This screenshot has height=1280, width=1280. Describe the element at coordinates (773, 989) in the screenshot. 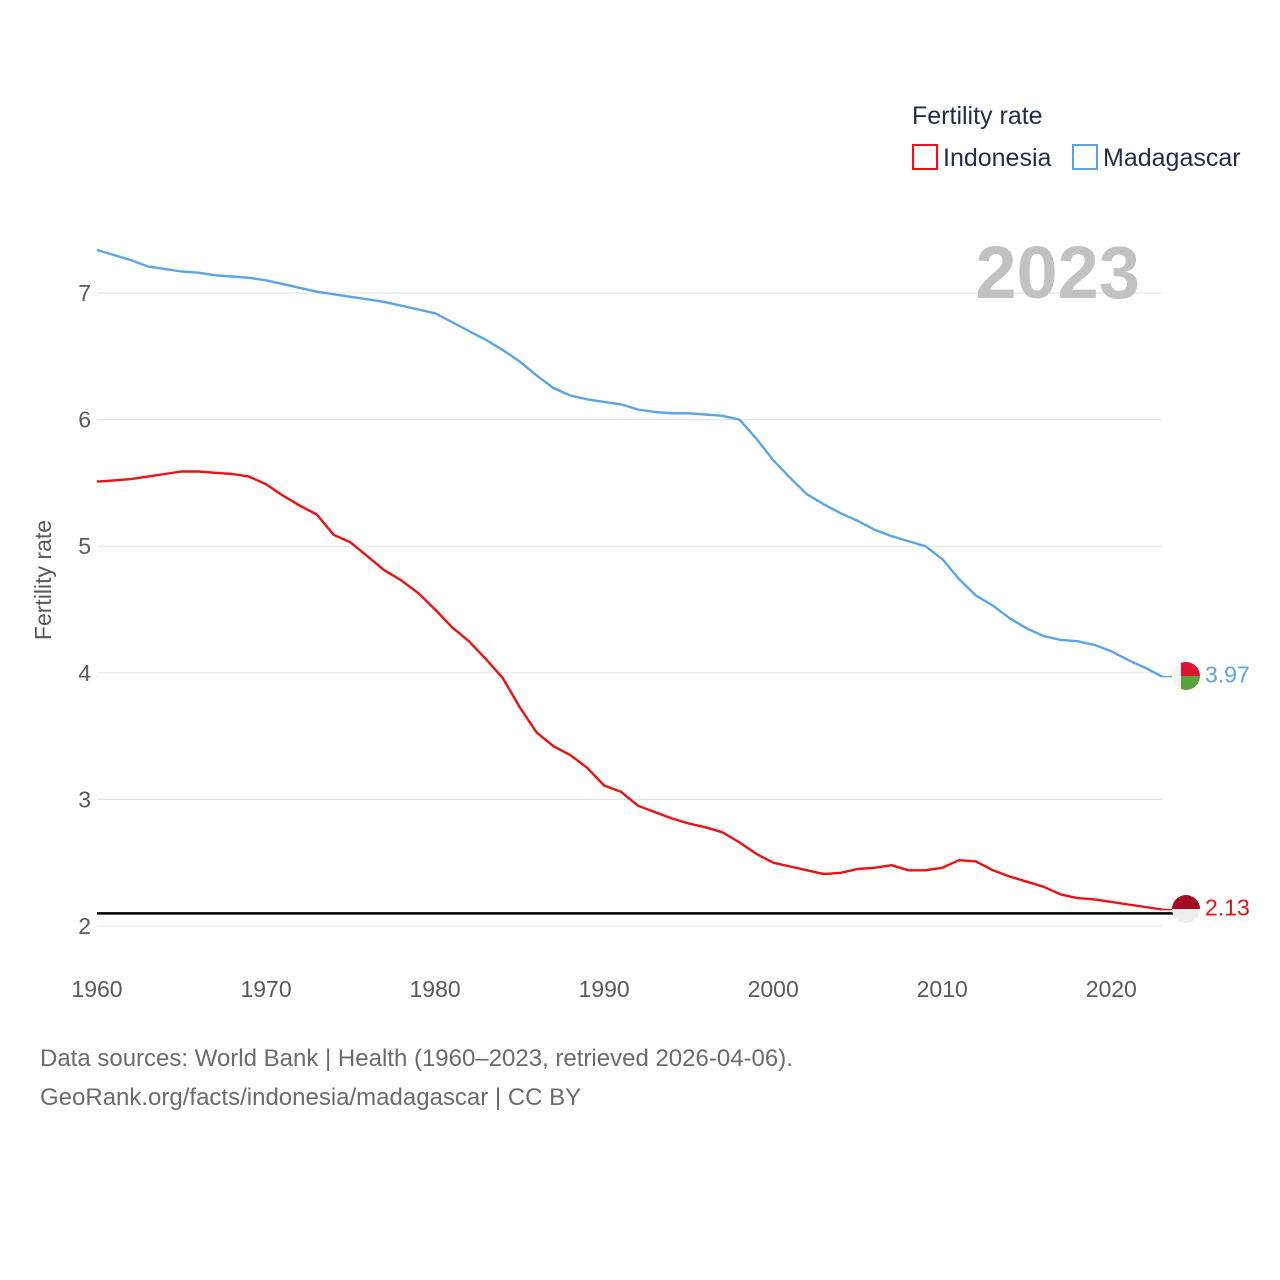

I see `x-tick-label: 2000` at that location.